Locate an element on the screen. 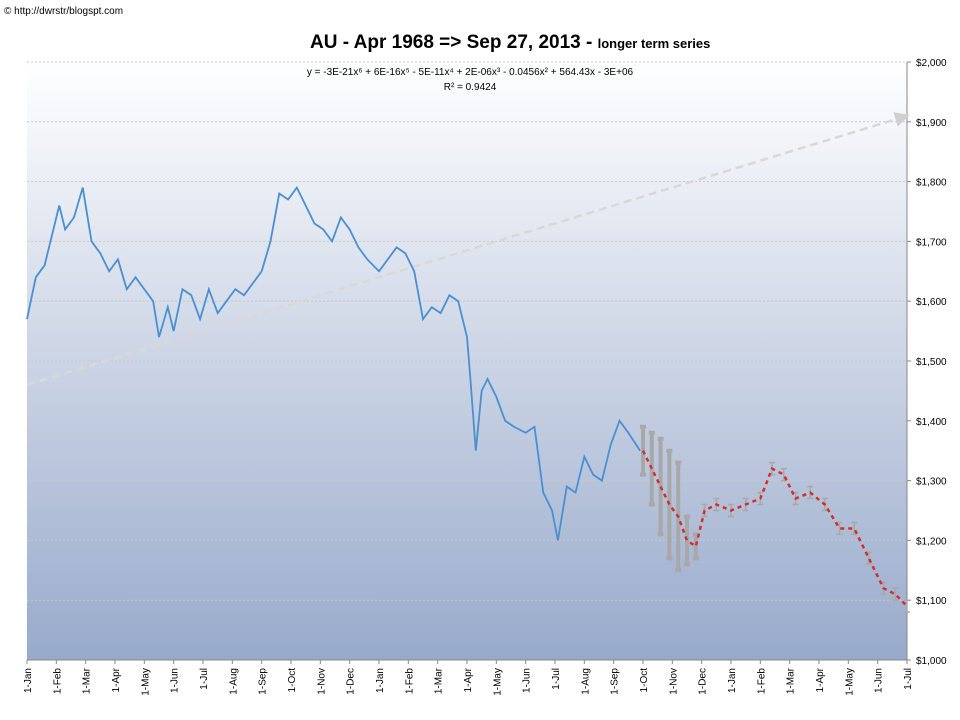 The width and height of the screenshot is (960, 720). y-tick-label: $1,900 is located at coordinates (931, 123).